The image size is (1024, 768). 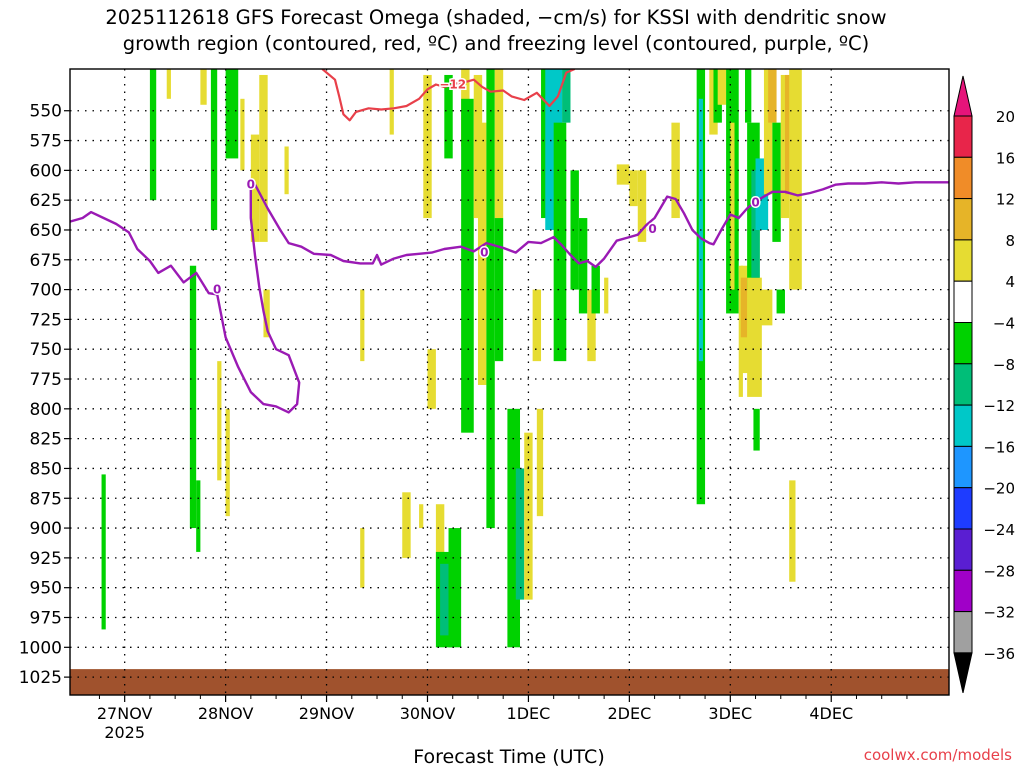 What do you see at coordinates (1005, 117) in the screenshot?
I see `colorbar-label: 20` at bounding box center [1005, 117].